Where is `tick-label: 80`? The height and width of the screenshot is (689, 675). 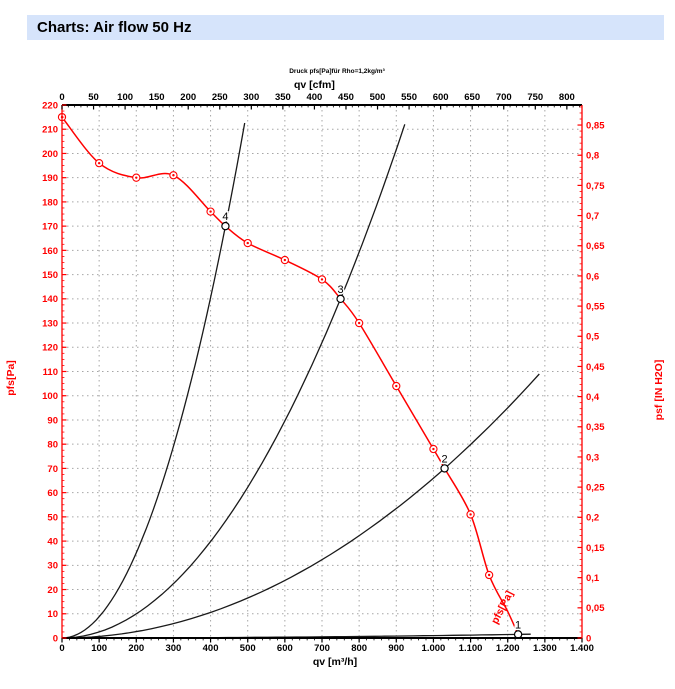
tick-label: 80 is located at coordinates (52, 445).